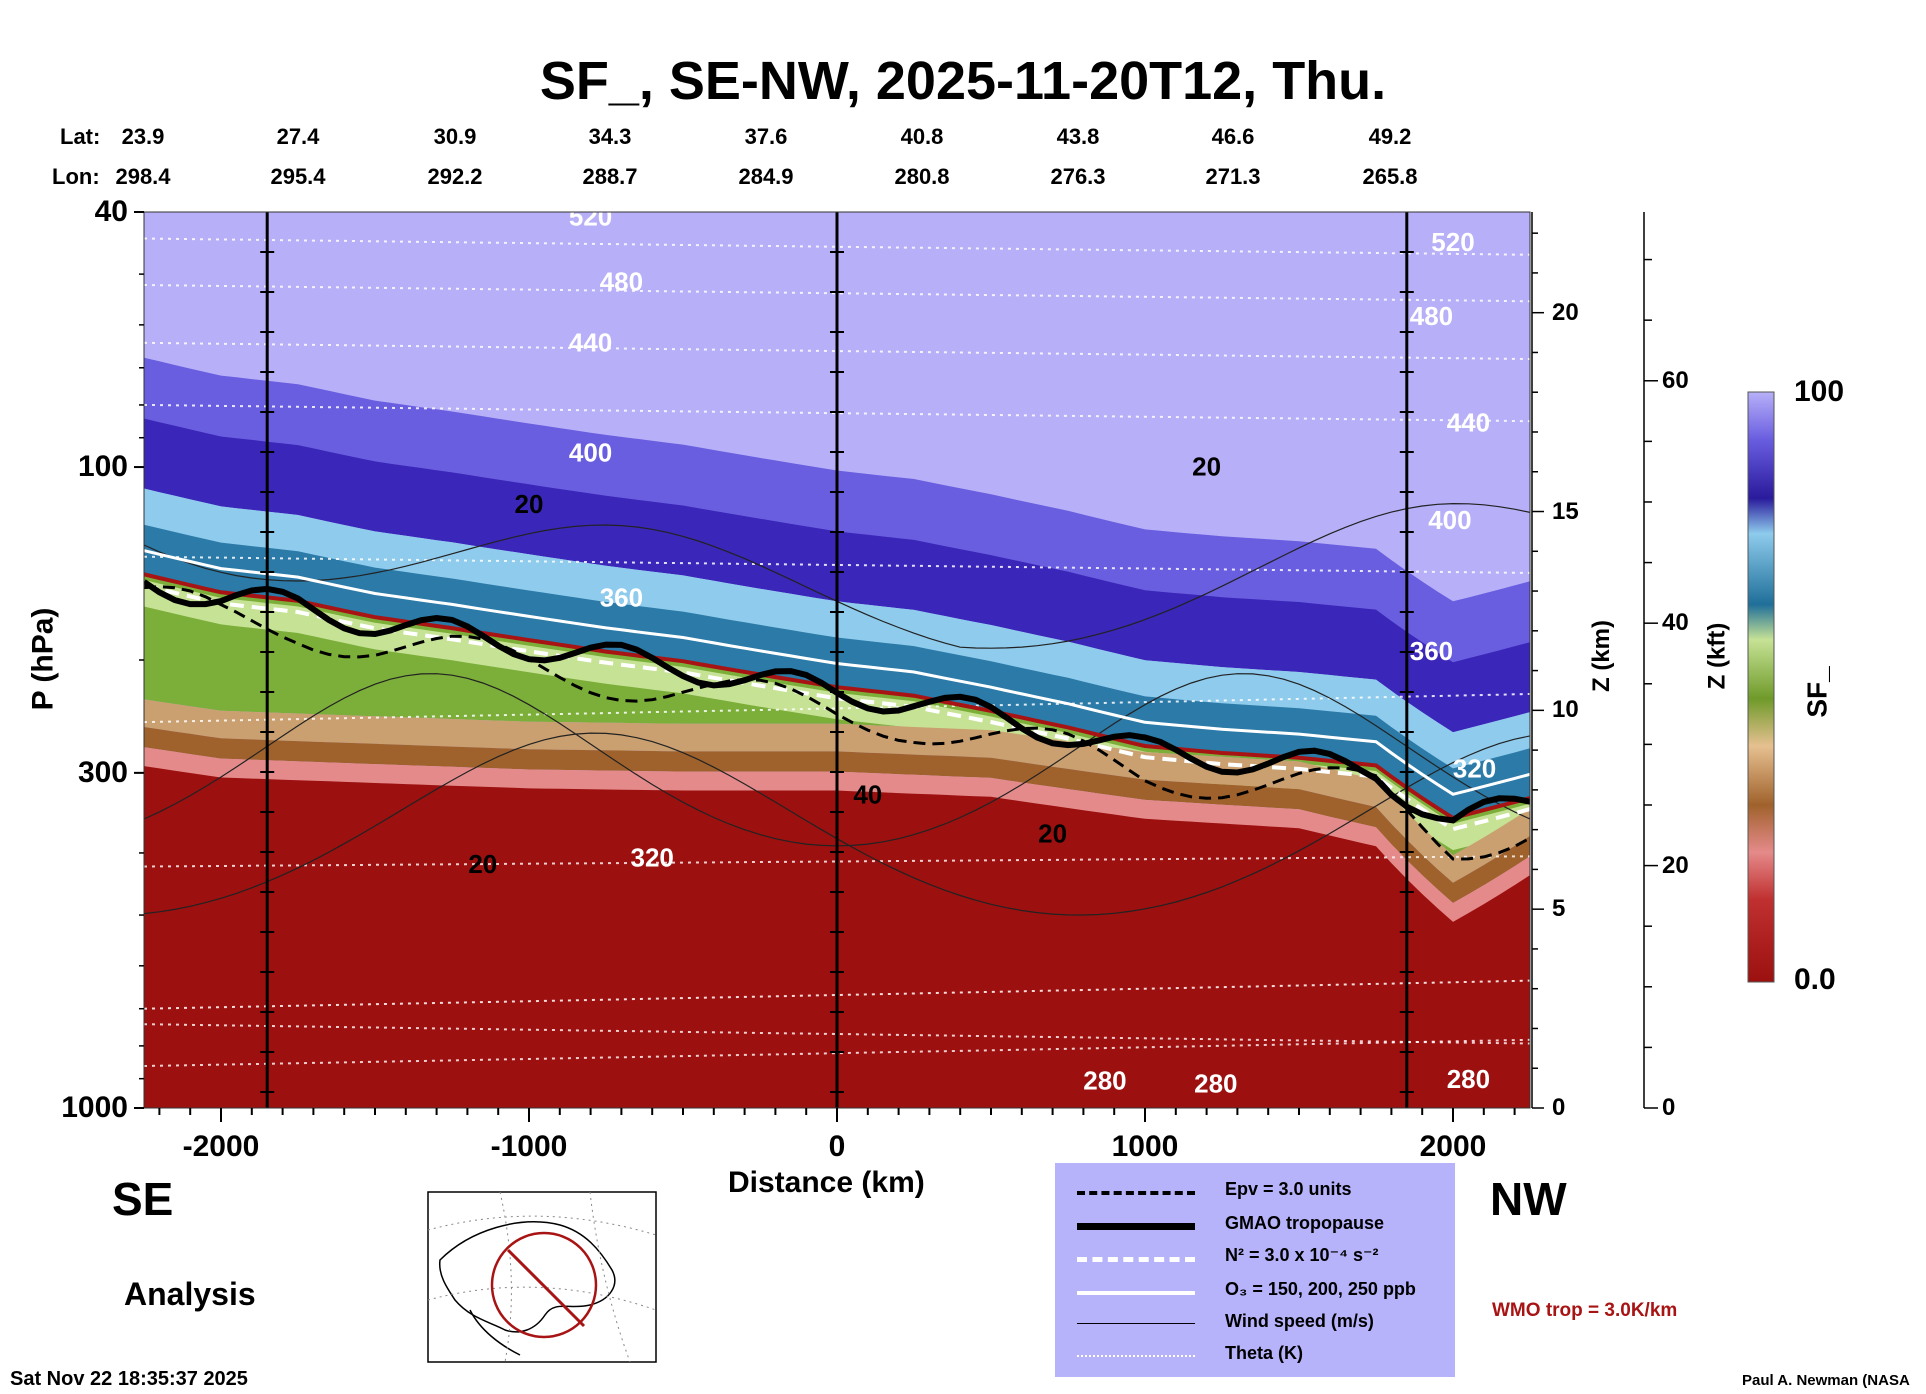 Image resolution: width=1926 pixels, height=1394 pixels. I want to click on z-kft-tick-label: 20, so click(1675, 865).